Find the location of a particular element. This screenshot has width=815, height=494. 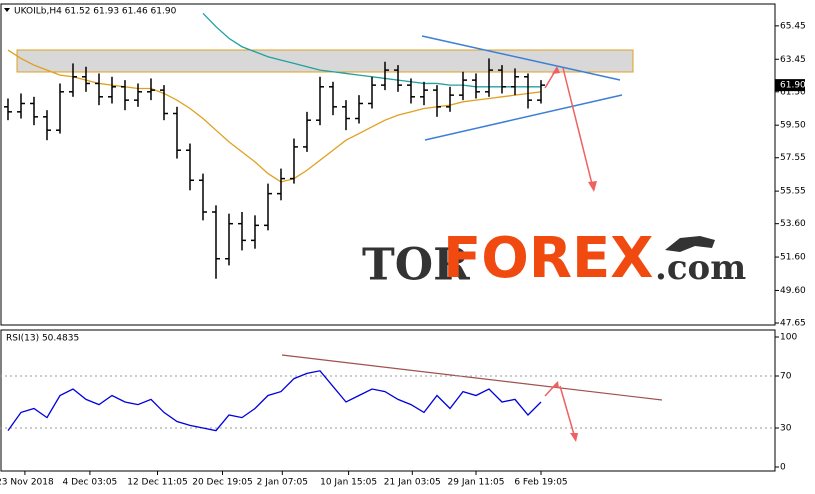

last-price-marker is located at coordinates (790, 85).